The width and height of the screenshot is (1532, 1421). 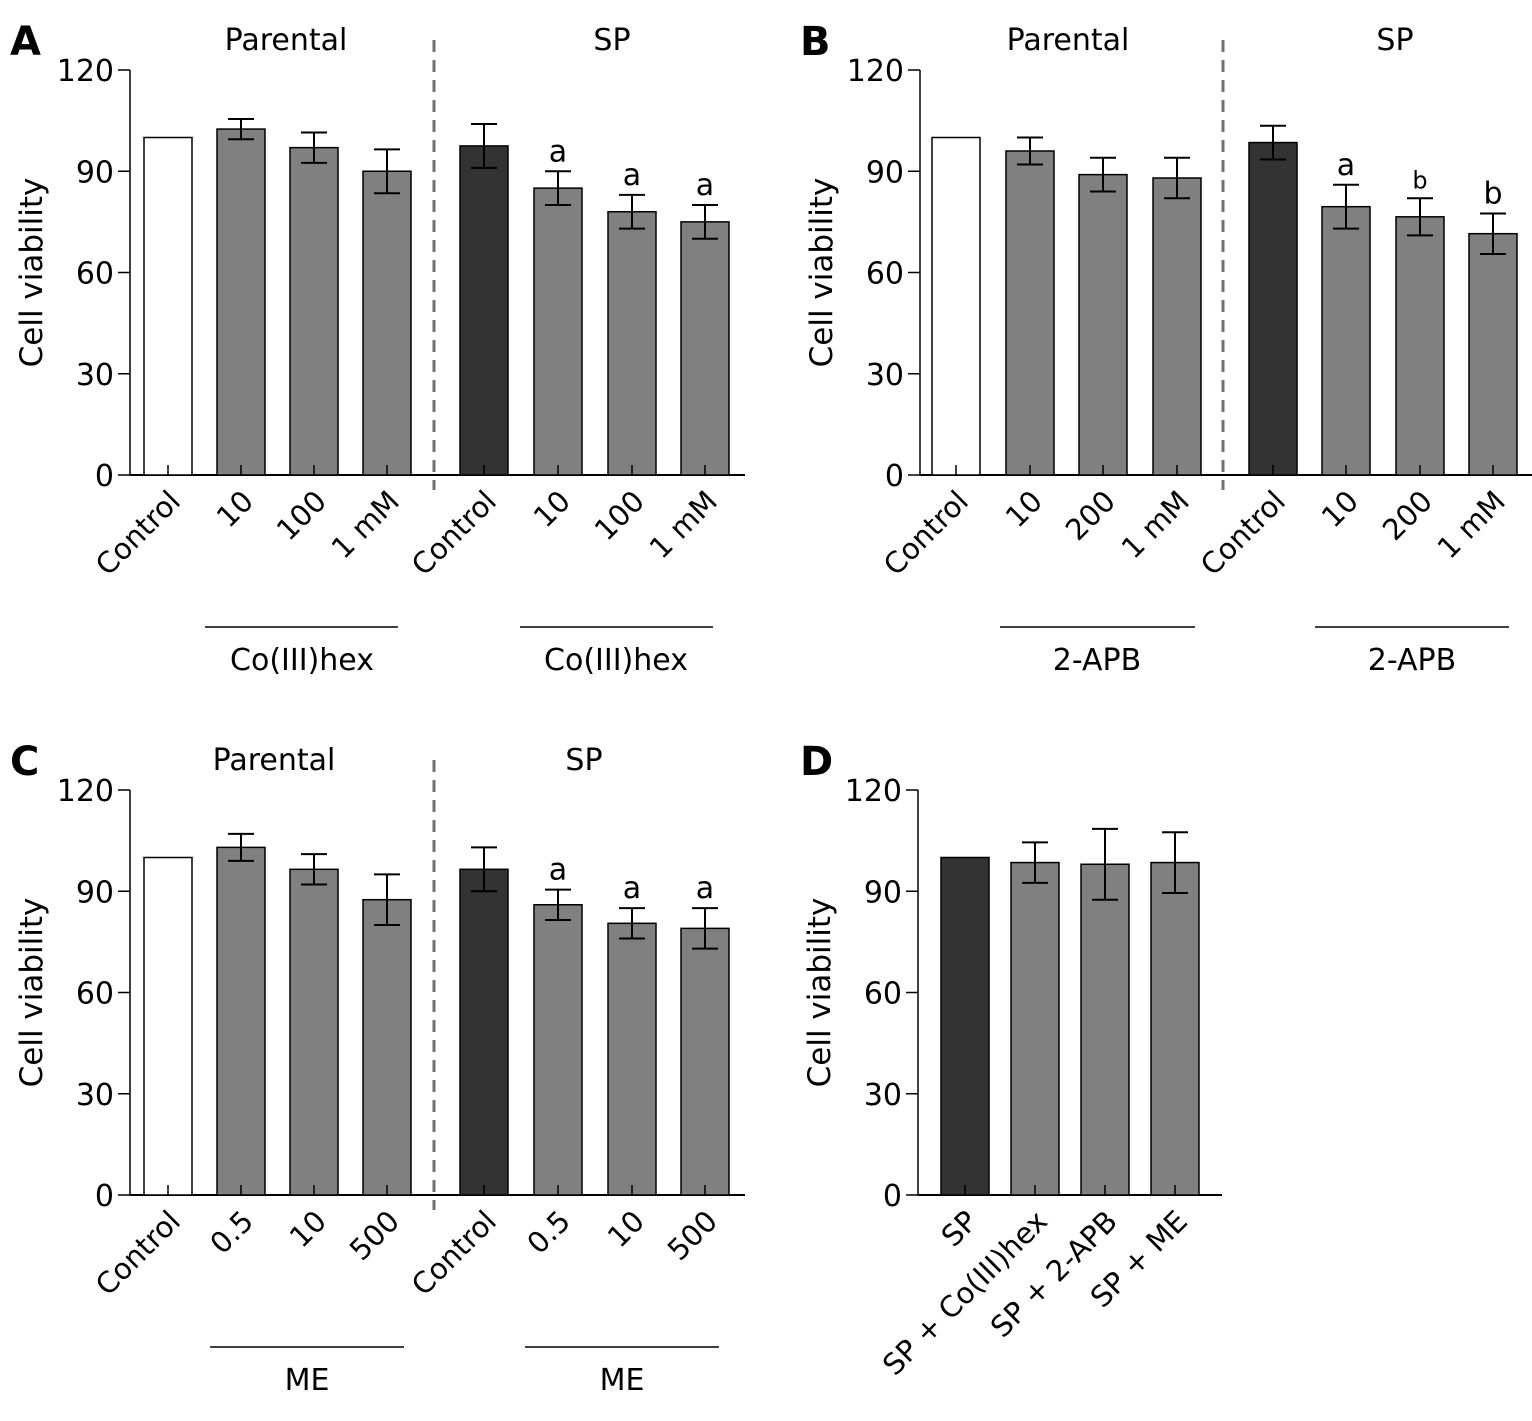 I want to click on panel-letter: B, so click(x=815, y=42).